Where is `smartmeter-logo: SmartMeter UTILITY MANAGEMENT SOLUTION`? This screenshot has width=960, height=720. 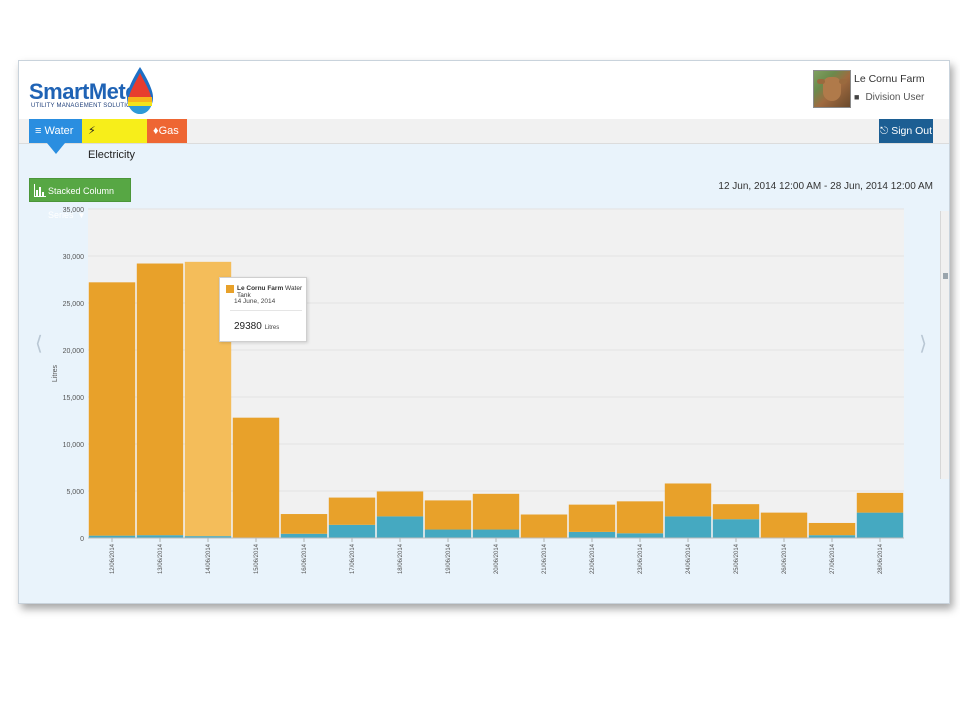
smartmeter-logo: SmartMeter UTILITY MANAGEMENT SOLUTION is located at coordinates (97, 91).